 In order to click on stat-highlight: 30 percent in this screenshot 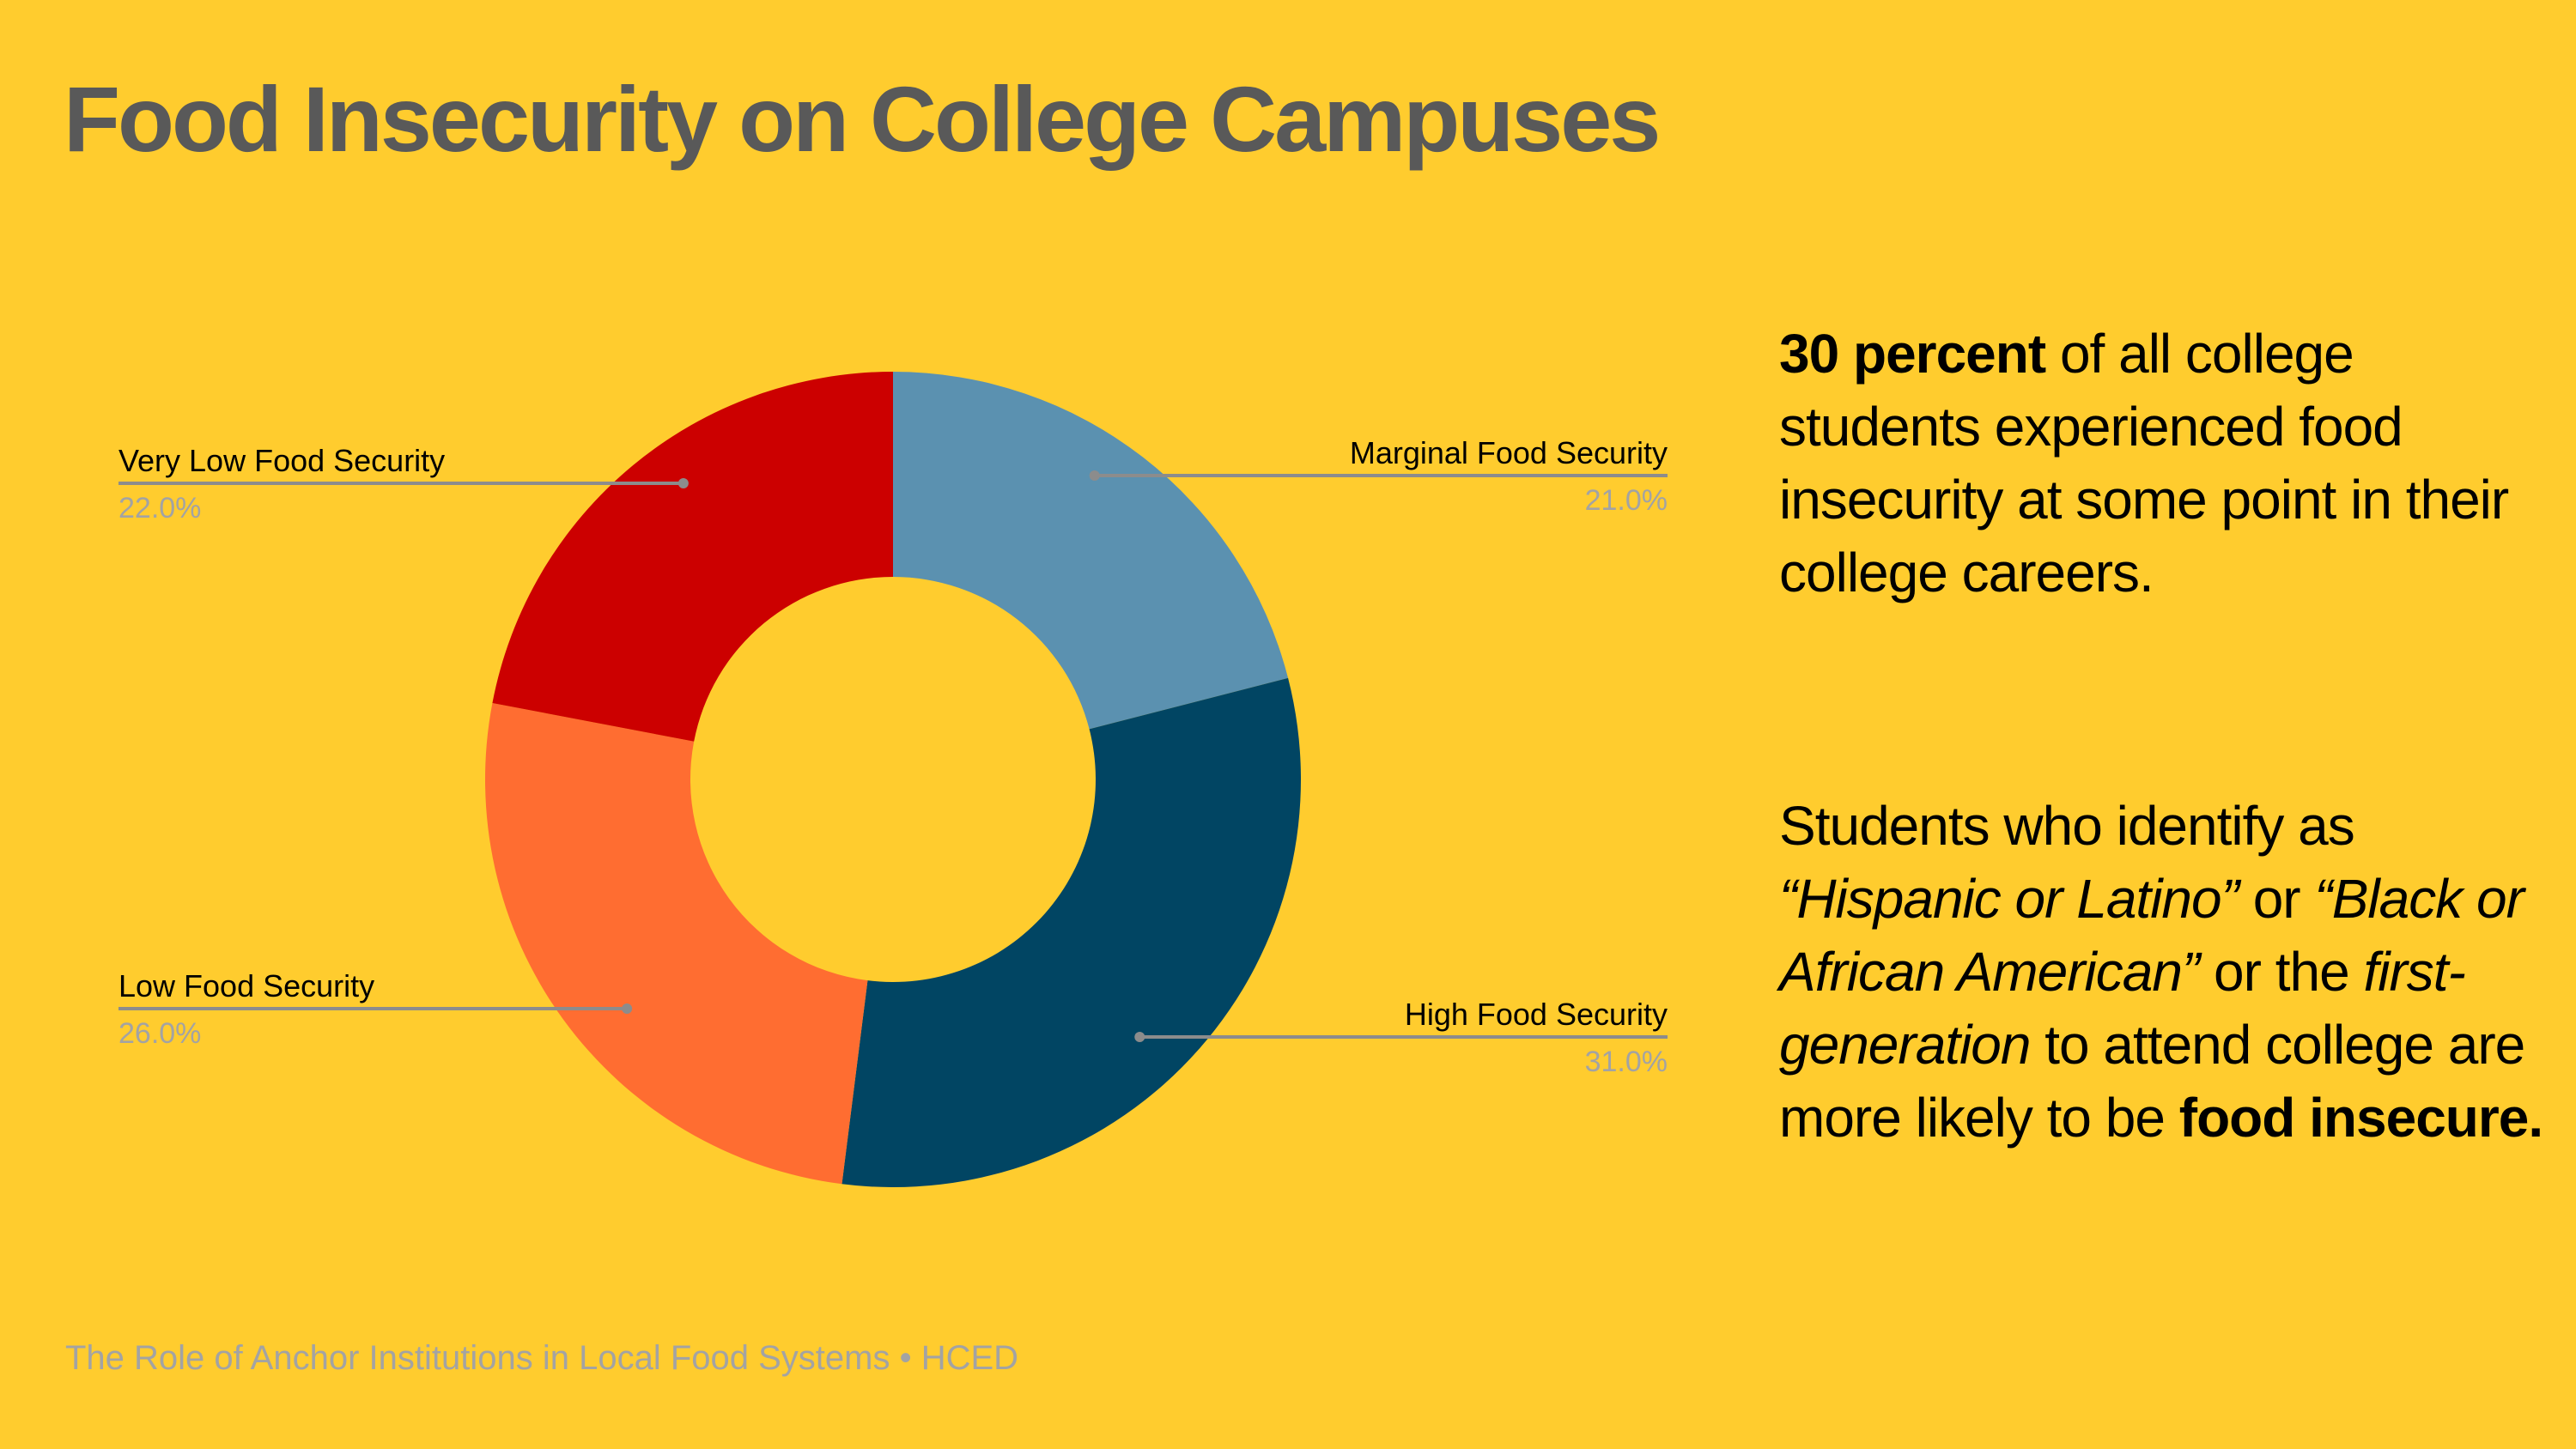, I will do `click(1912, 354)`.